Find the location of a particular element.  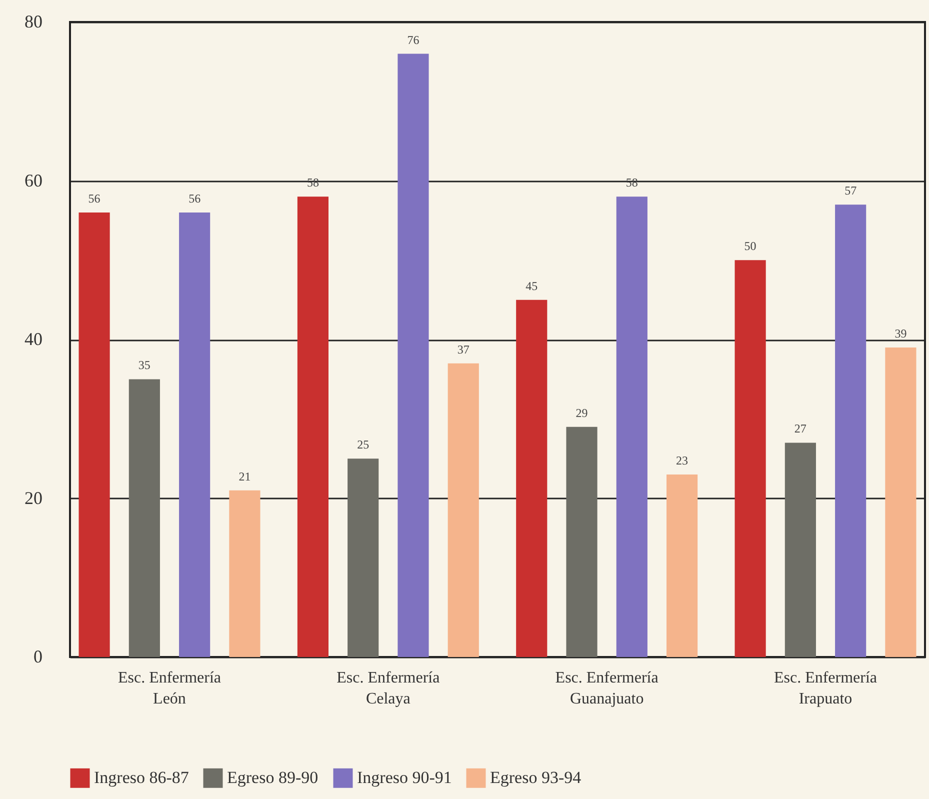

data-label: 37 is located at coordinates (463, 349).